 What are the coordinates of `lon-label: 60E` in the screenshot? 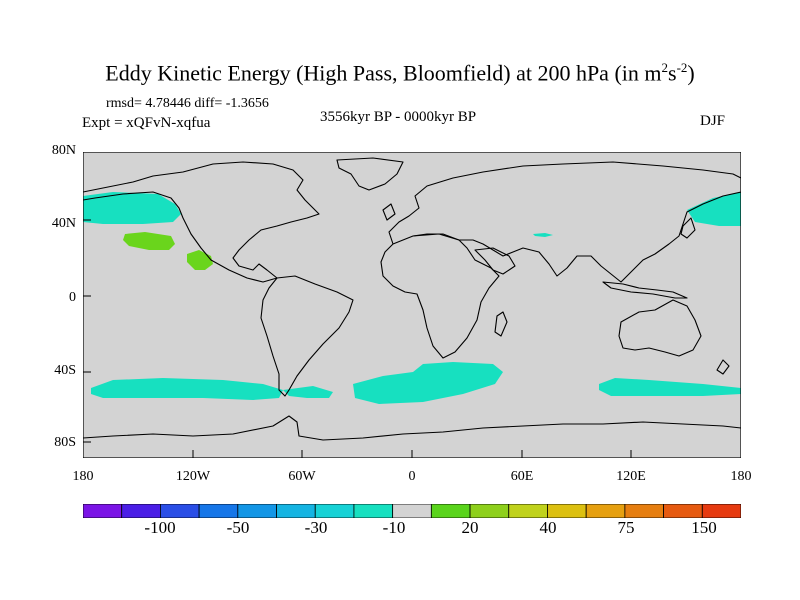 It's located at (522, 476).